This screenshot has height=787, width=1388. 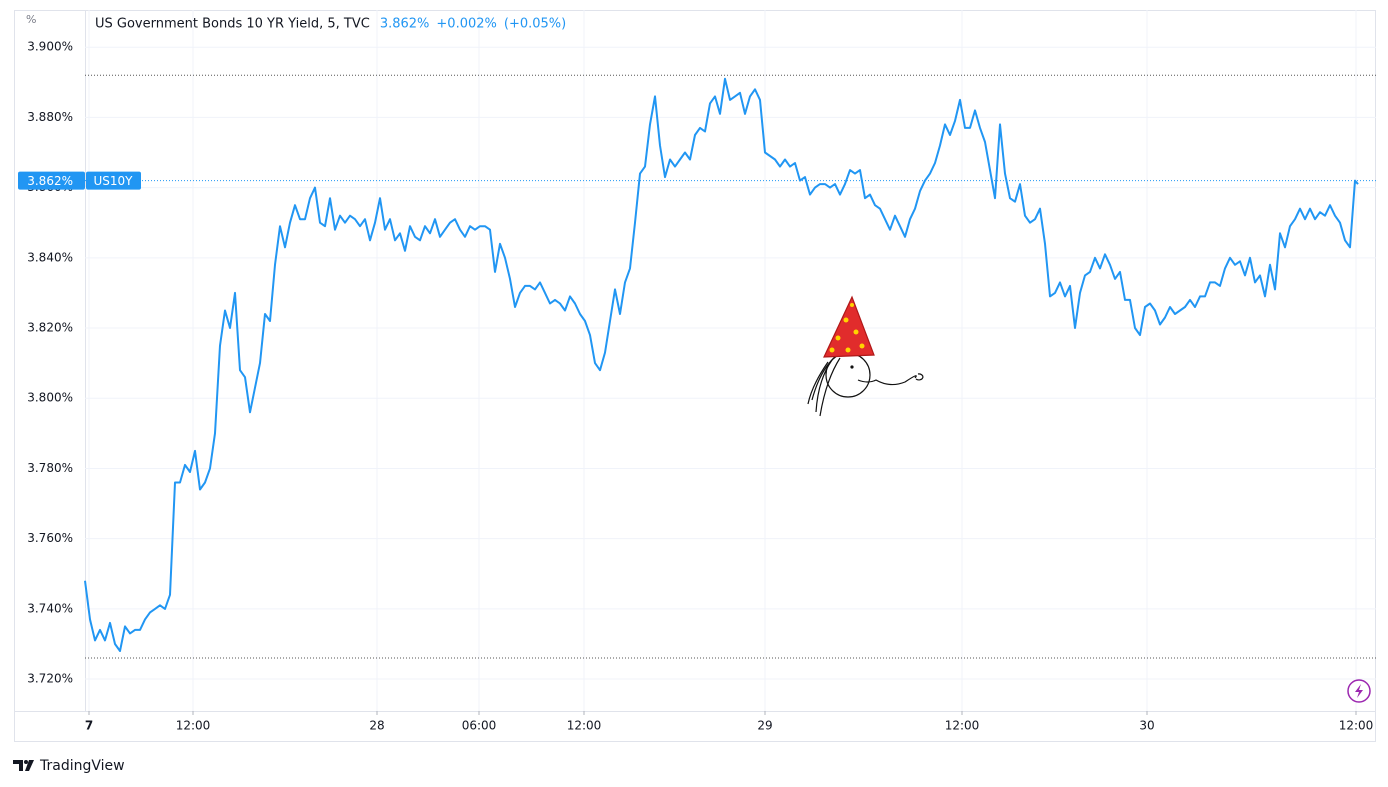 What do you see at coordinates (50, 538) in the screenshot?
I see `y-tick-label: 3.760%` at bounding box center [50, 538].